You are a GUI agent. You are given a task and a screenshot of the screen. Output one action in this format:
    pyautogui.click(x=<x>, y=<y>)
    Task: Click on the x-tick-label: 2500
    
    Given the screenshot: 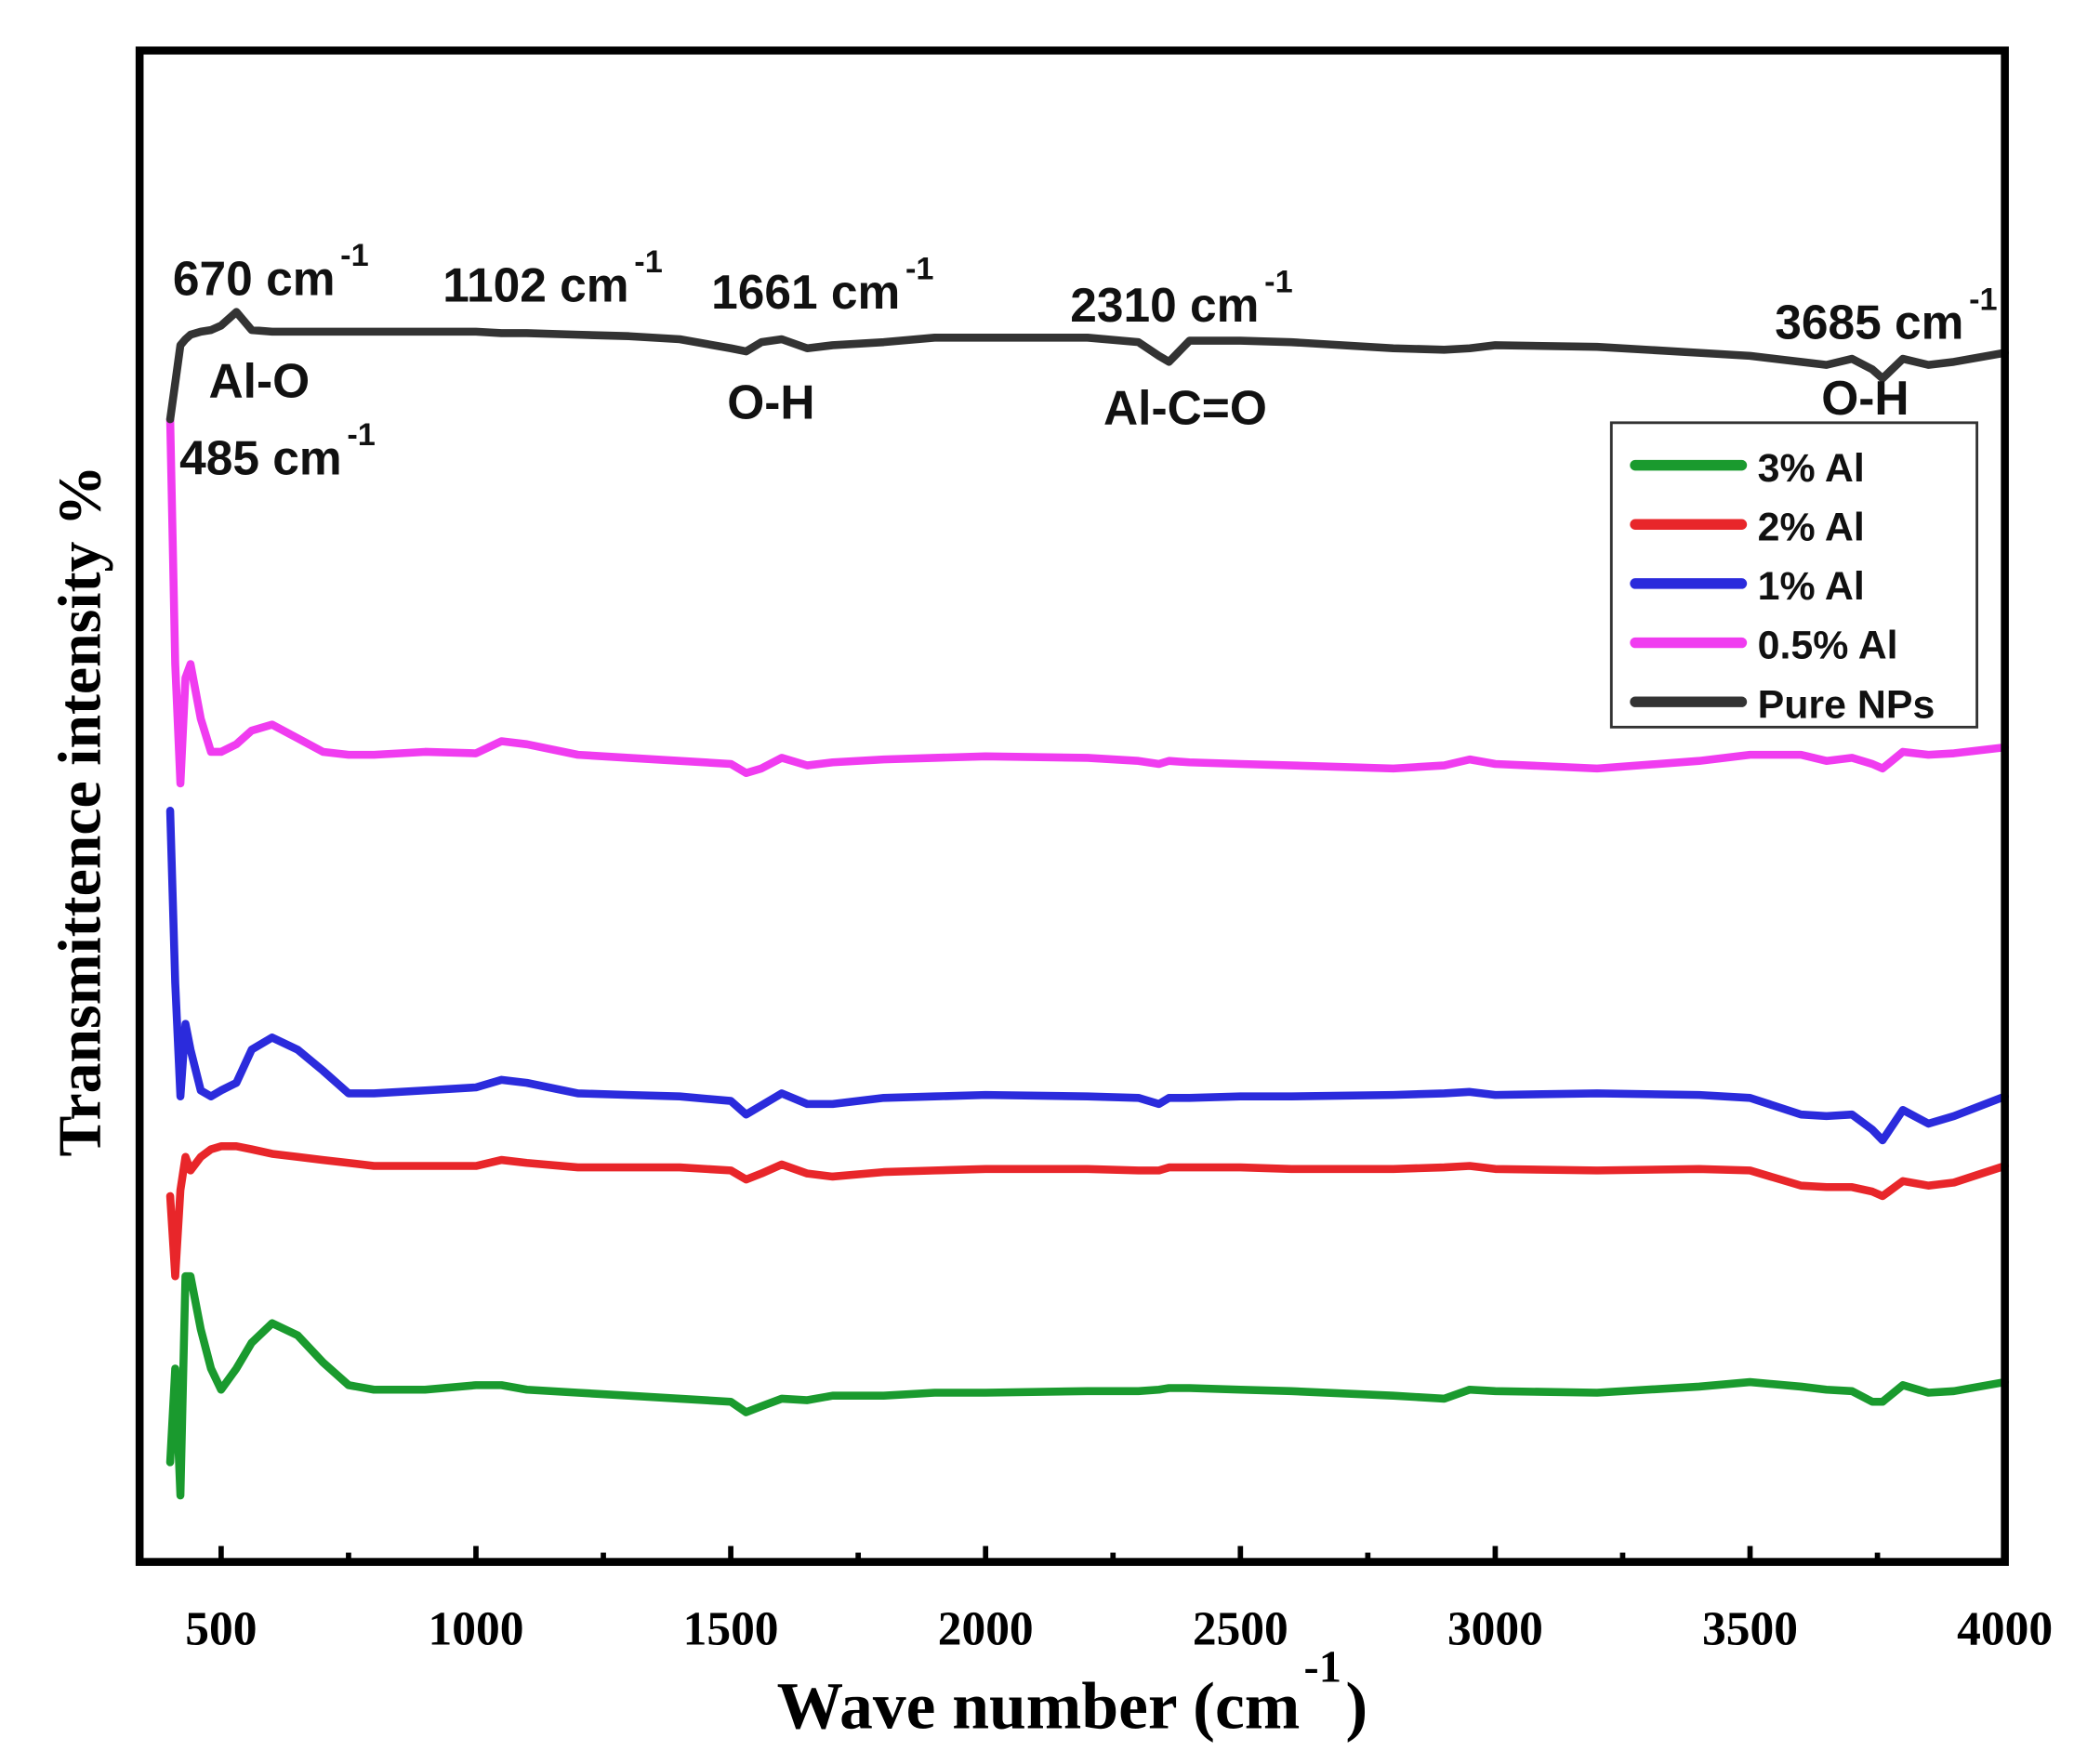 What is the action you would take?
    pyautogui.click(x=1240, y=1628)
    